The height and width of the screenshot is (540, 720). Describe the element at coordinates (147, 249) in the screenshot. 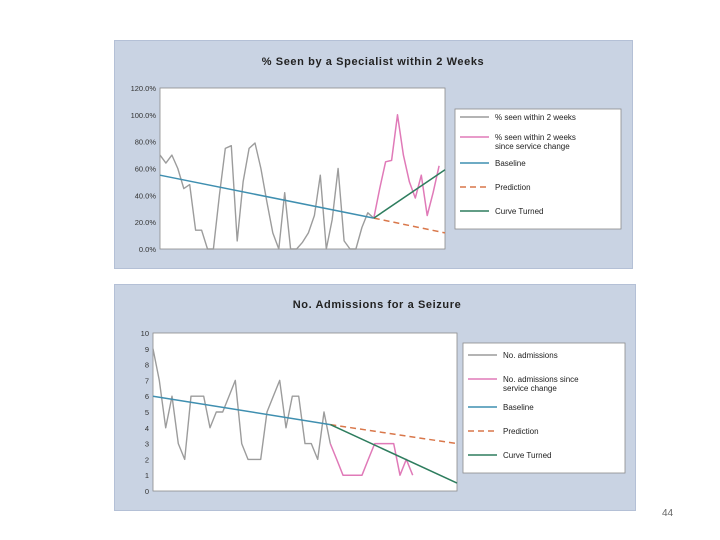

I see `y-tick-label: 0.0%` at that location.